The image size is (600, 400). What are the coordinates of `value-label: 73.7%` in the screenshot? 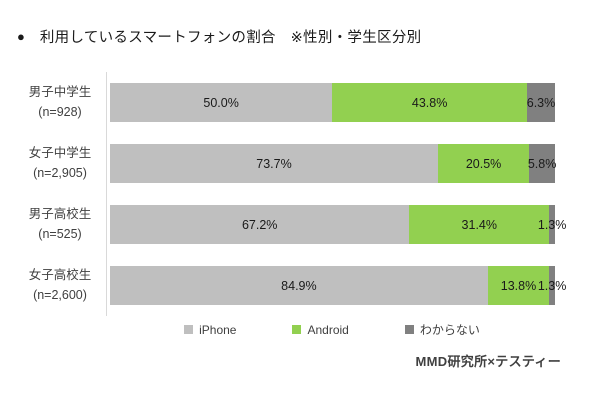 It's located at (274, 163).